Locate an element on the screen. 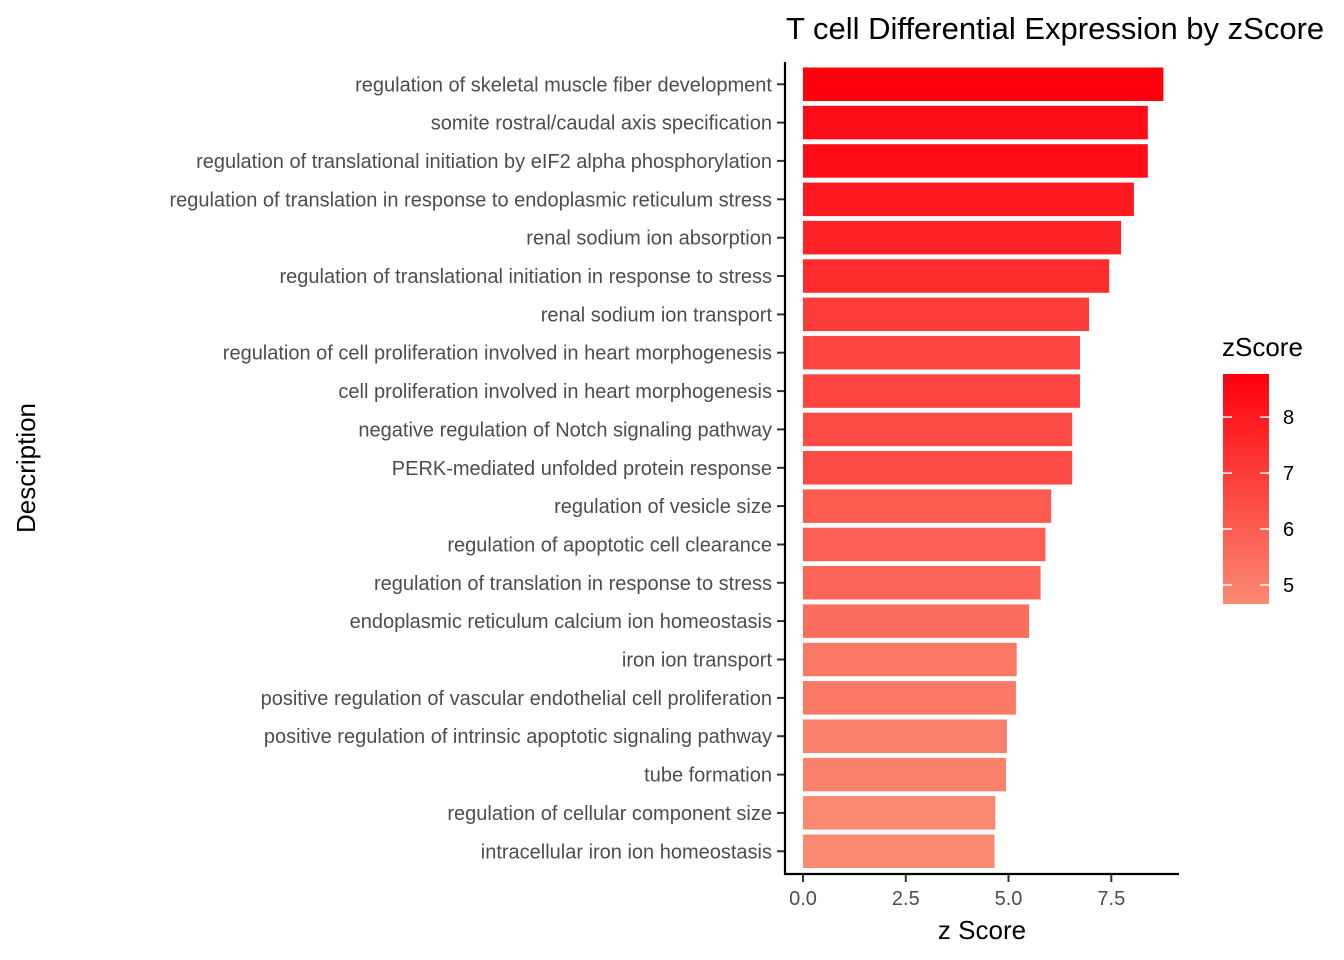 This screenshot has height=960, width=1344. y-tick-label: tube formation is located at coordinates (708, 776).